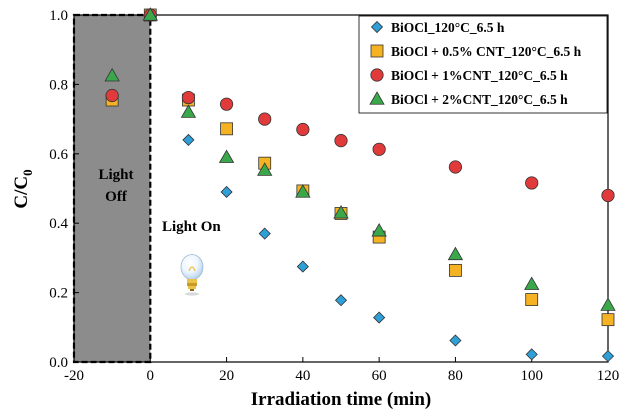  Describe the element at coordinates (341, 399) in the screenshot. I see `x-axis-title: Irradiation time (min)` at that location.